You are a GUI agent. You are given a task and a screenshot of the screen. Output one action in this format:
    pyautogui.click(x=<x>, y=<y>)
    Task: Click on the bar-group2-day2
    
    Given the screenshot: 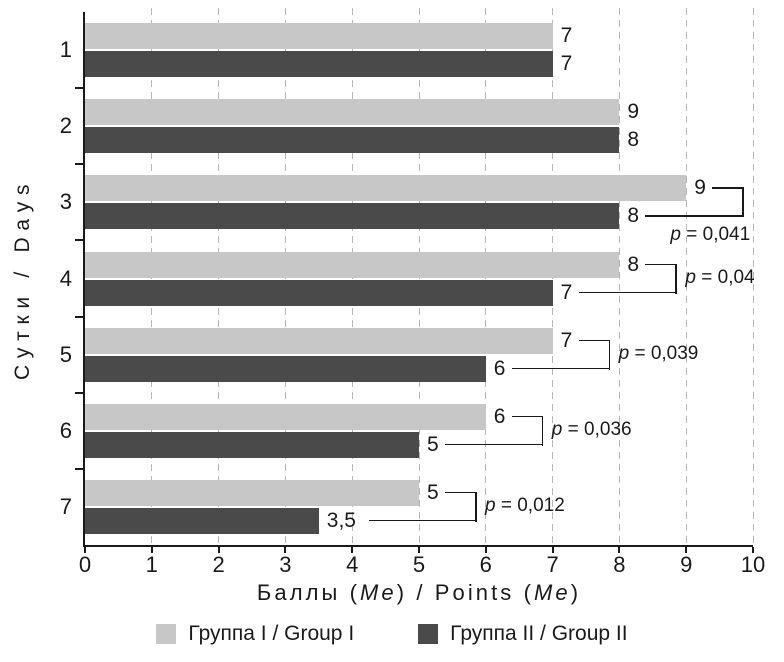 What is the action you would take?
    pyautogui.click(x=352, y=140)
    